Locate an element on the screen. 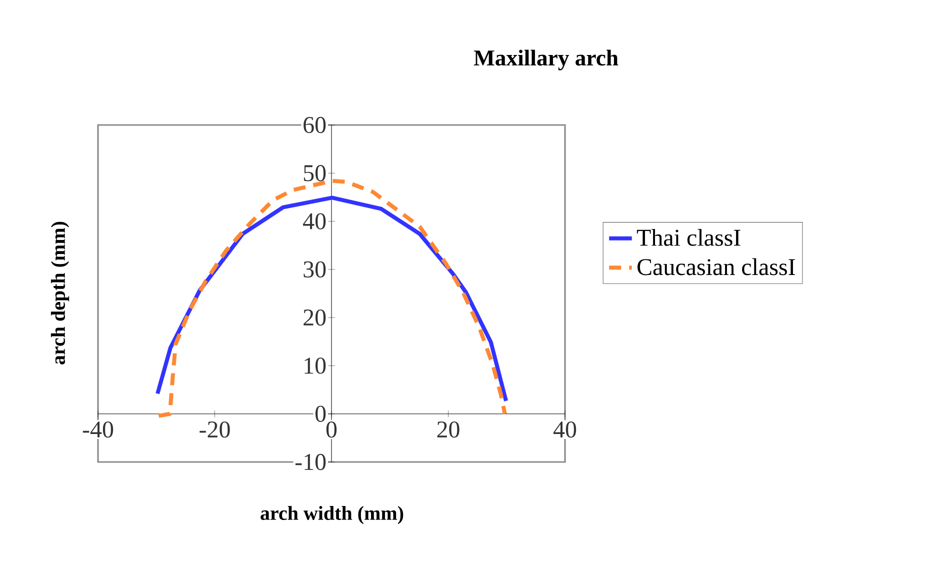  x-tick-label: 40 is located at coordinates (564, 429).